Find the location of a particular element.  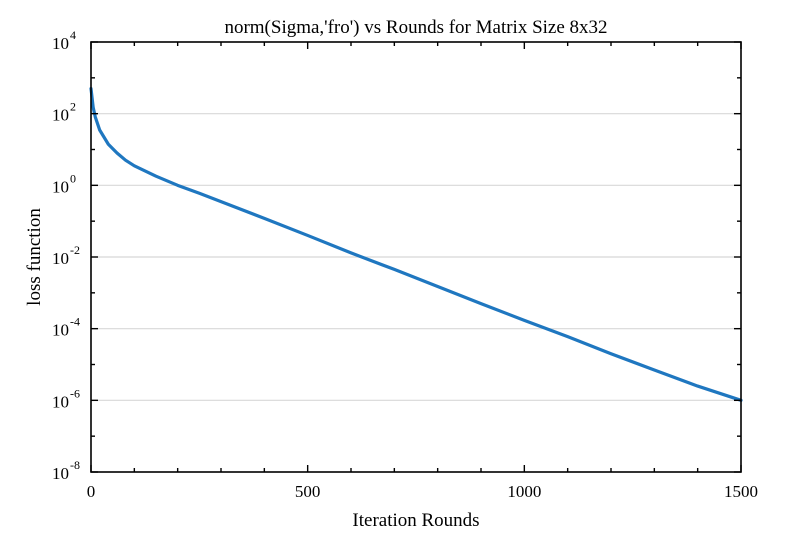

y-tick-label: 10 -8 is located at coordinates (66, 470).